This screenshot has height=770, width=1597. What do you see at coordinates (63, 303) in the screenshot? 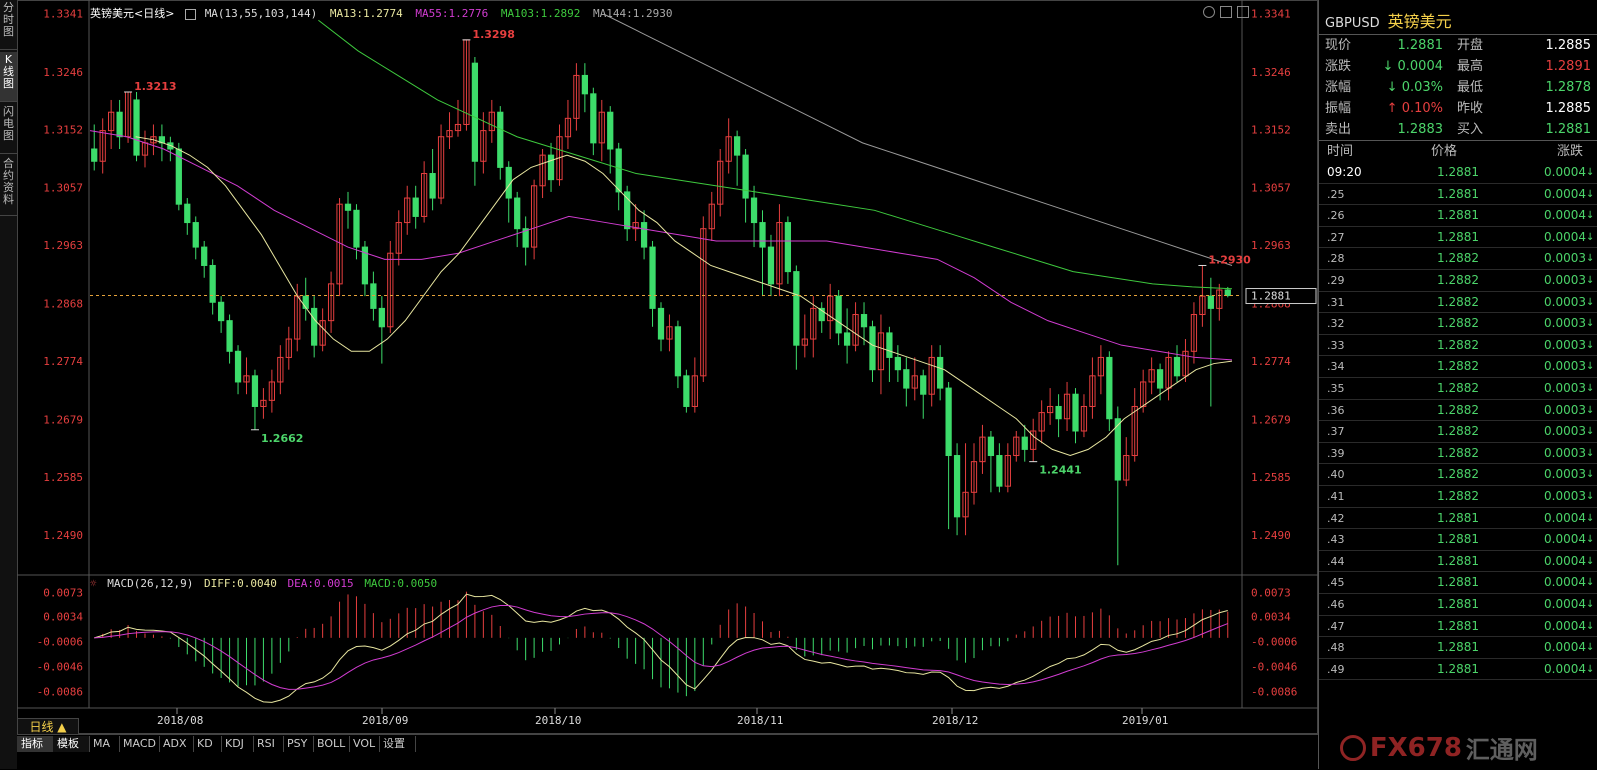
I see `price-tick-left: 1.2868` at bounding box center [63, 303].